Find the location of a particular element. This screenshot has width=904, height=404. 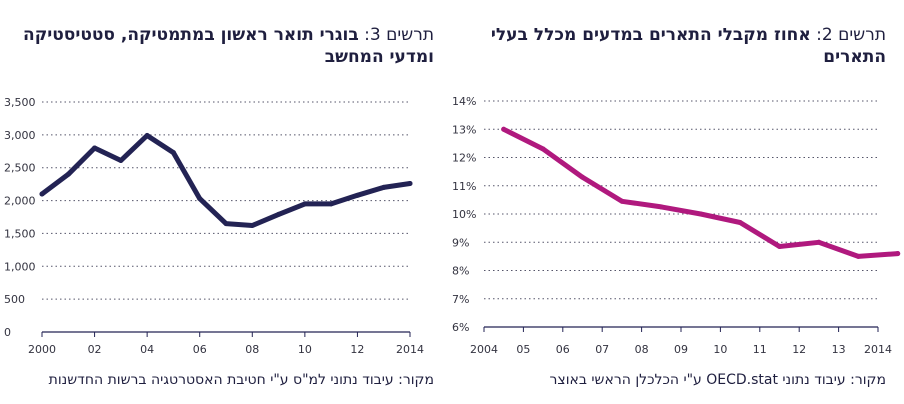

x-tick-label: 07 is located at coordinates (602, 349).